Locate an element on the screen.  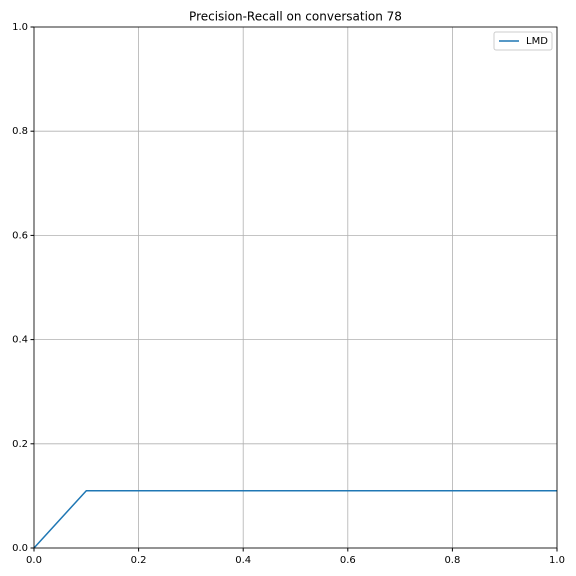
x-tick-label: 1.0 is located at coordinates (557, 560).